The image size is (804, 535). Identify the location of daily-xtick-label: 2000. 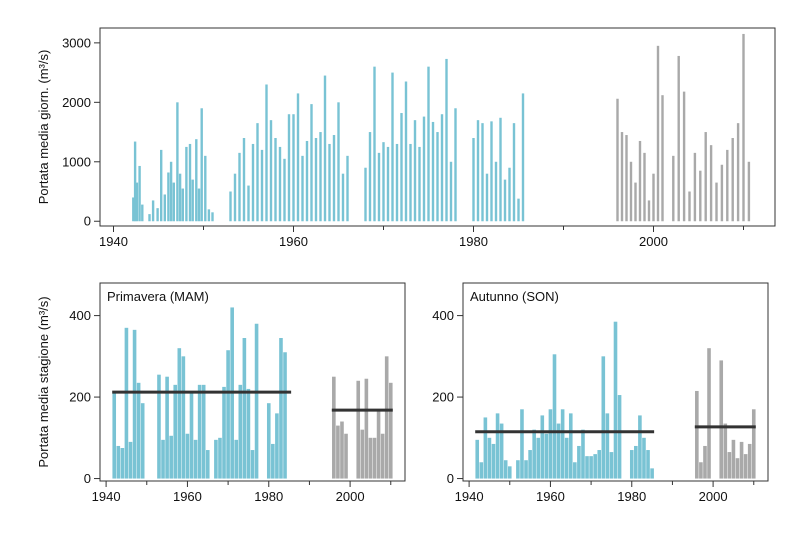
(653, 241).